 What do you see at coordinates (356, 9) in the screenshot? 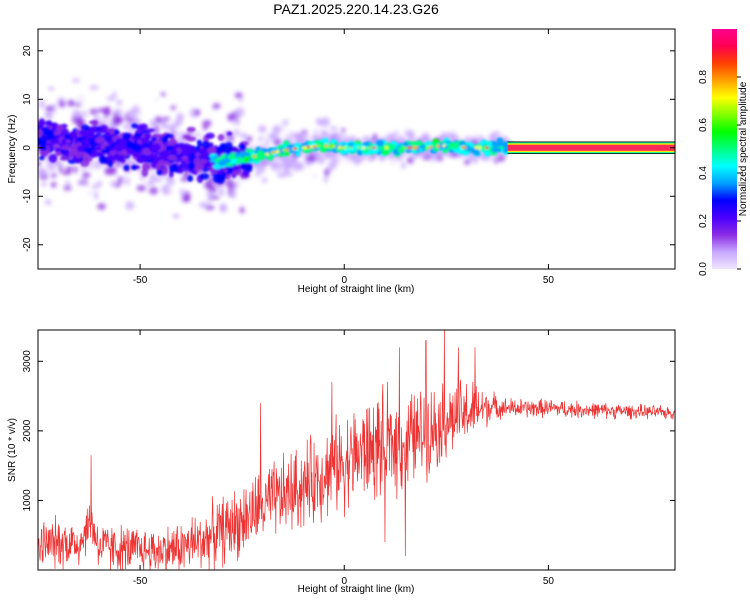
I see `chart-title: PAZ1.2025.220.14.23.G26` at bounding box center [356, 9].